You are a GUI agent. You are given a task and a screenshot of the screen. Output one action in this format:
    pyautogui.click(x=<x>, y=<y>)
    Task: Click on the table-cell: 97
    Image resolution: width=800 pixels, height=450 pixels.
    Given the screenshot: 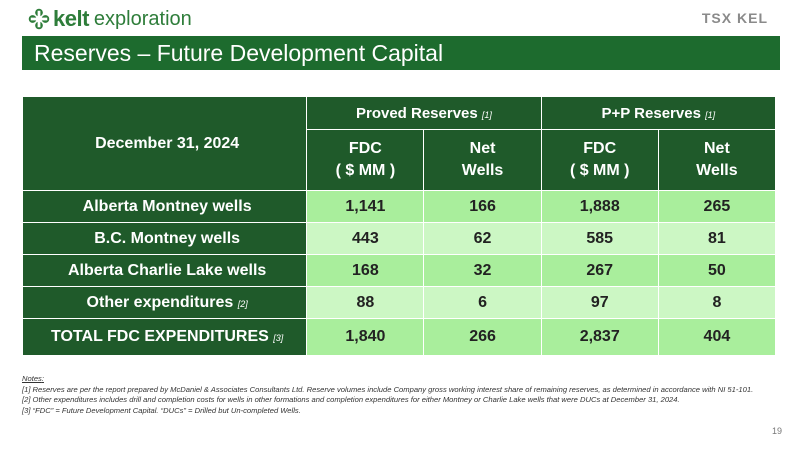 What is the action you would take?
    pyautogui.click(x=599, y=302)
    